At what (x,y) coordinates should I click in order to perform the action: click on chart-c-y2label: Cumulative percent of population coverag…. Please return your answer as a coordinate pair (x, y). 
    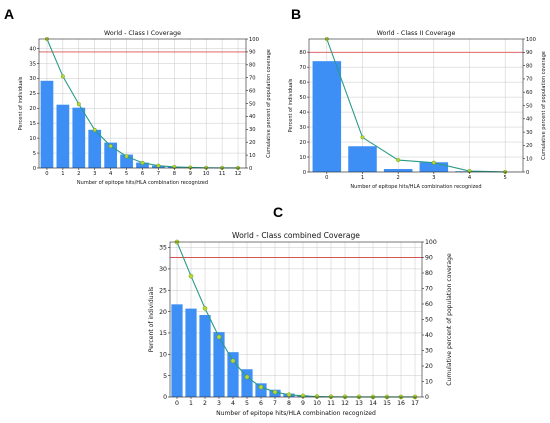
    Looking at the image, I should click on (449, 319).